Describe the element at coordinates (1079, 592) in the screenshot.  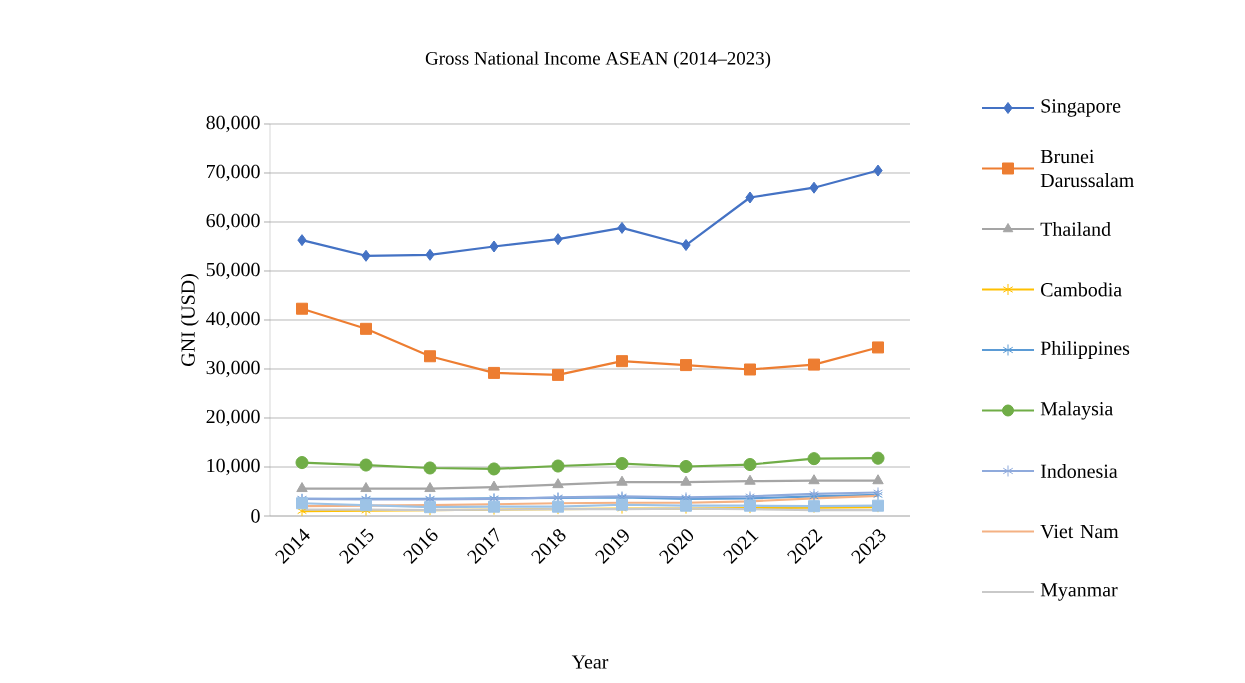
I see `legend-label: Myanmar` at that location.